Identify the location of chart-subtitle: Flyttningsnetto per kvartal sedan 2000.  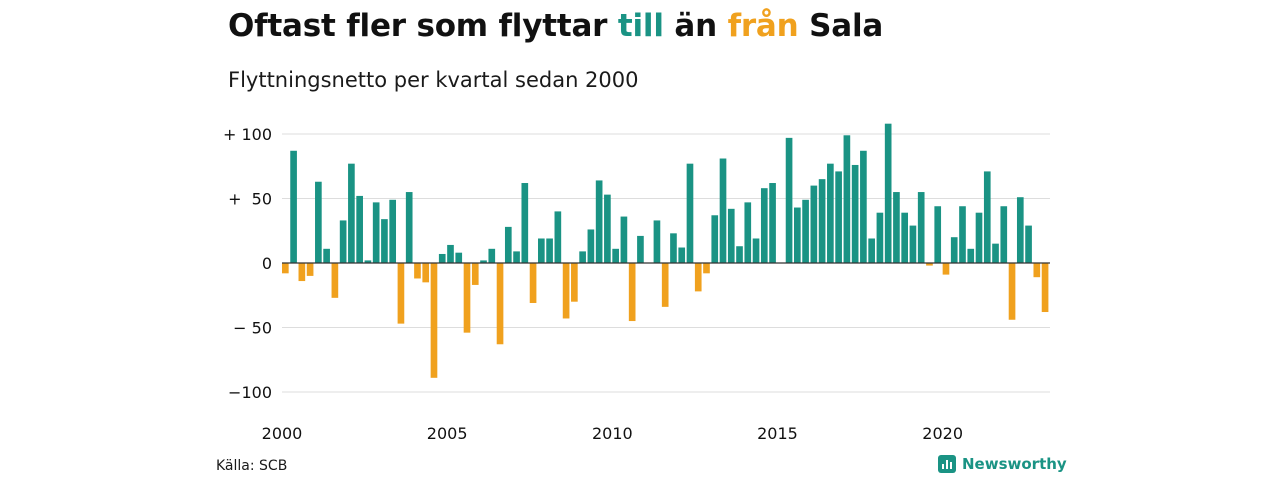
(433, 80).